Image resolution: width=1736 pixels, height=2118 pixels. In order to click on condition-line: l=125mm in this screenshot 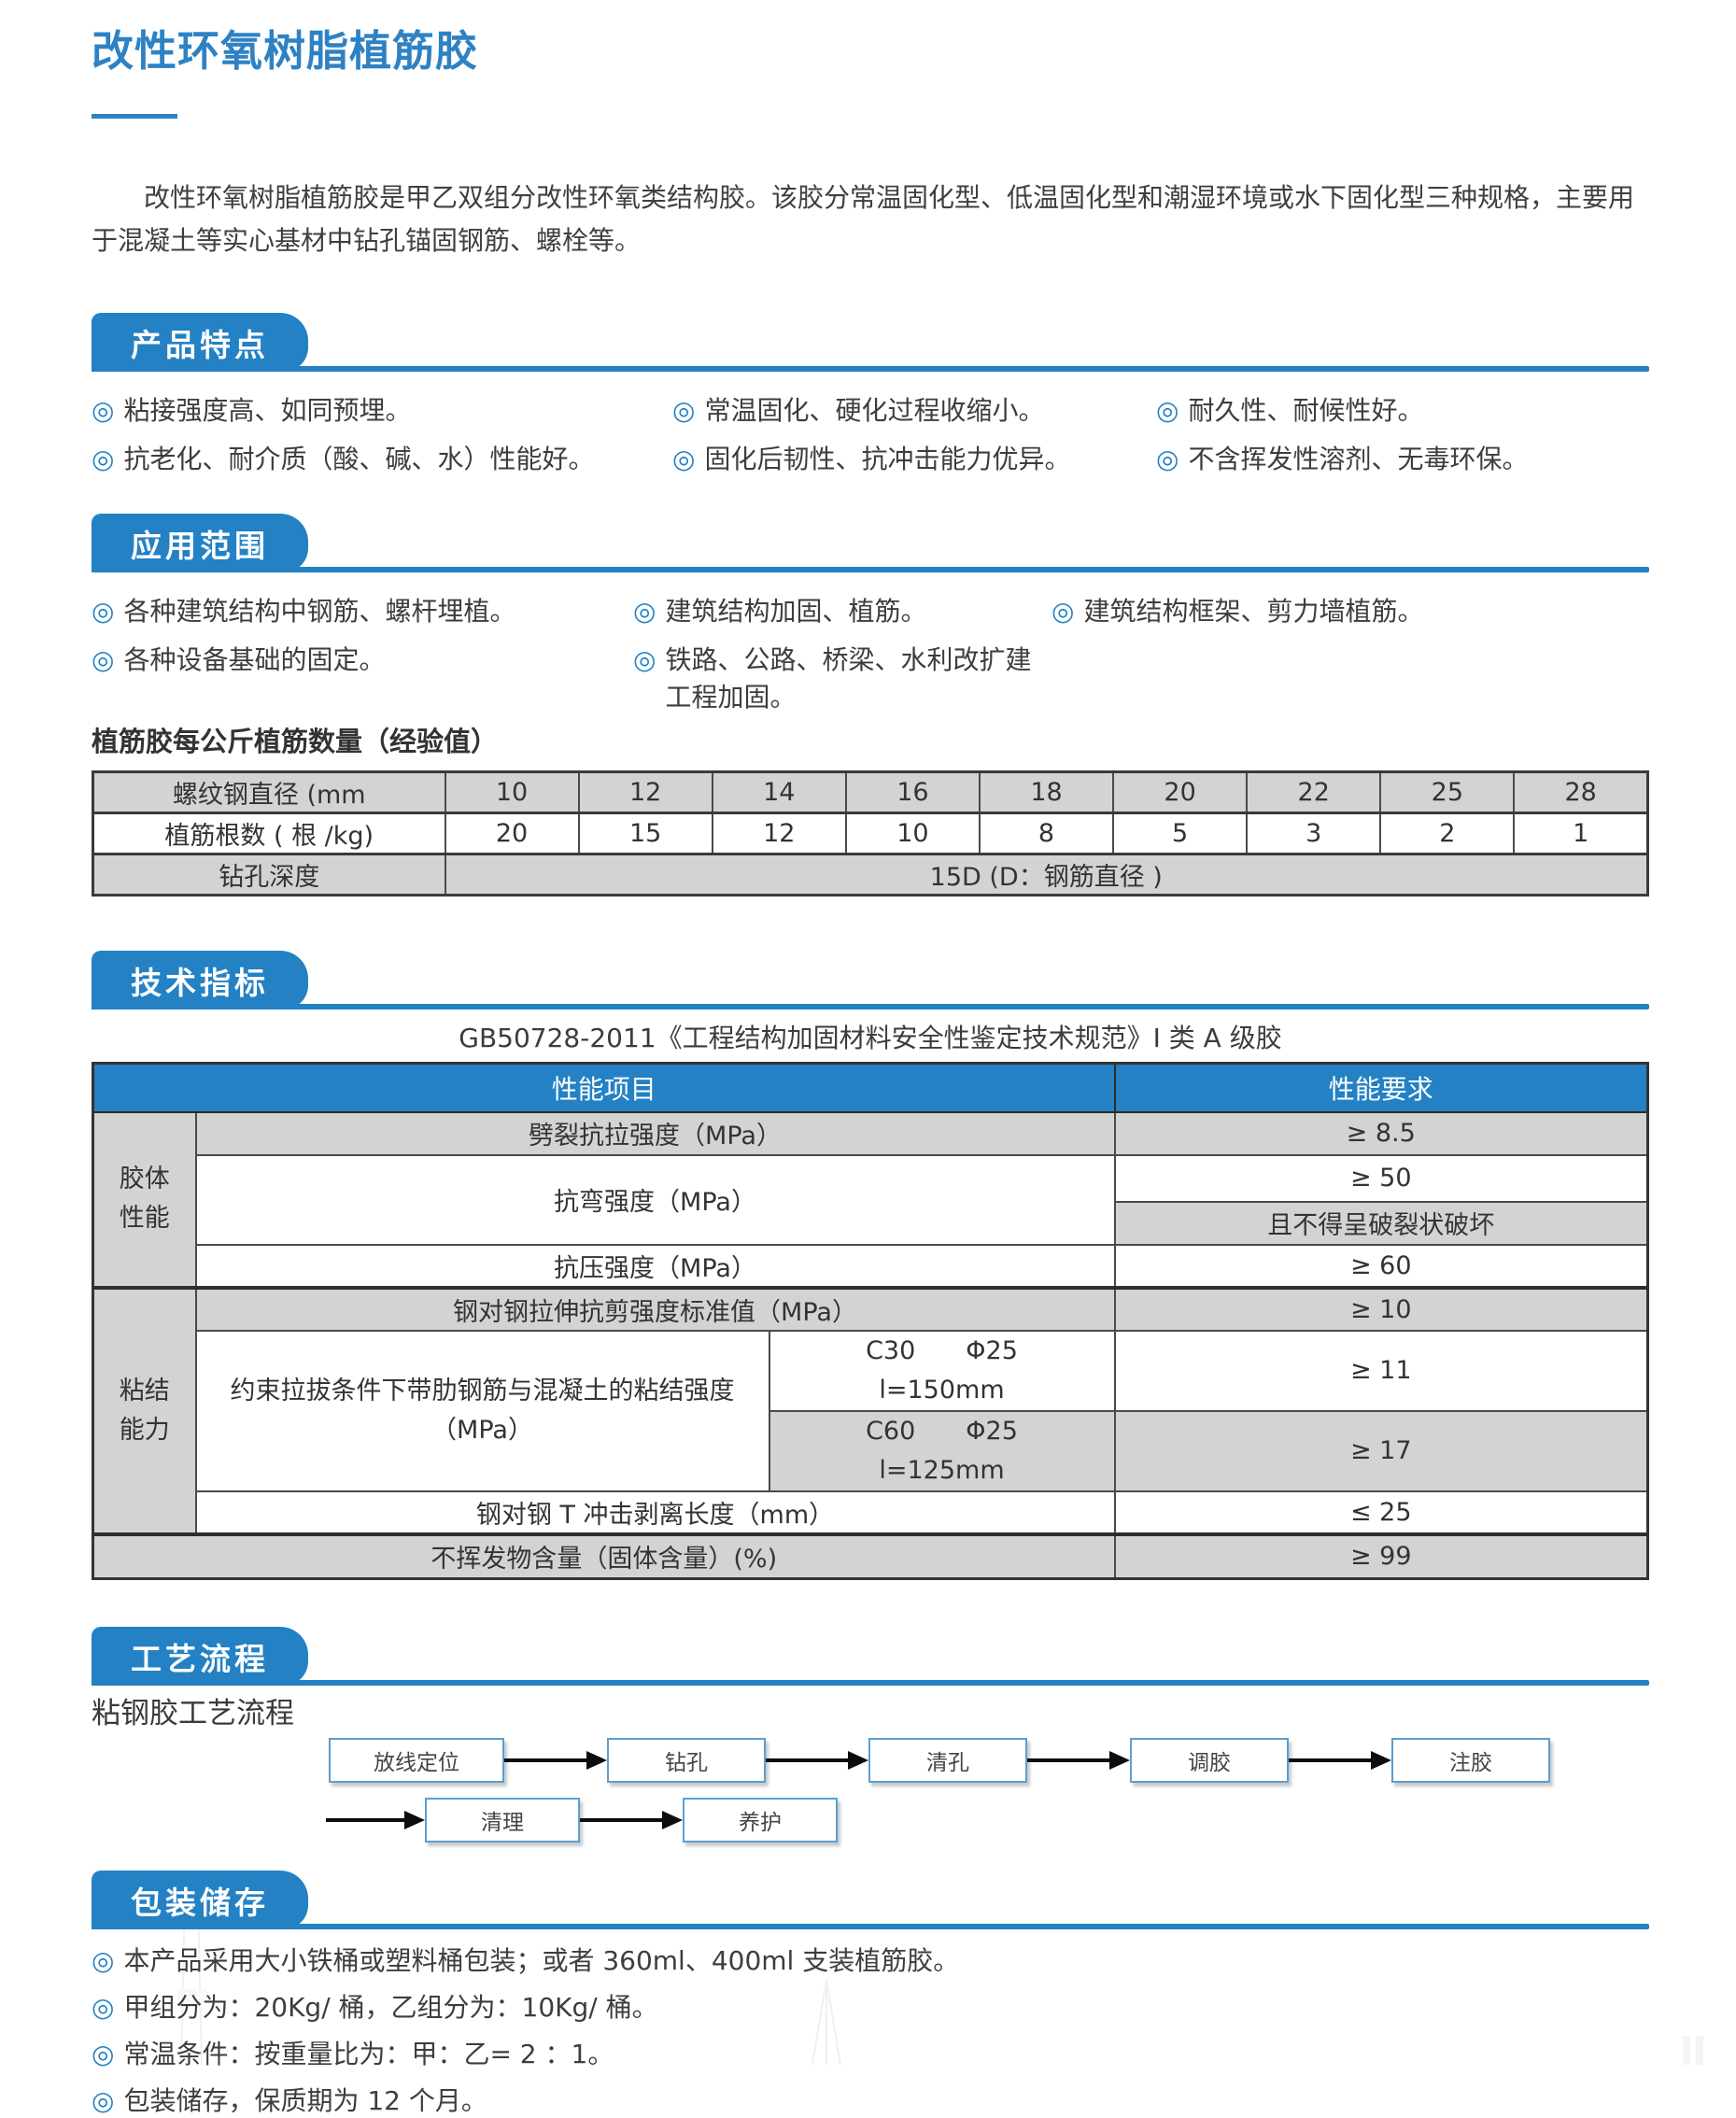, I will do `click(942, 1470)`.